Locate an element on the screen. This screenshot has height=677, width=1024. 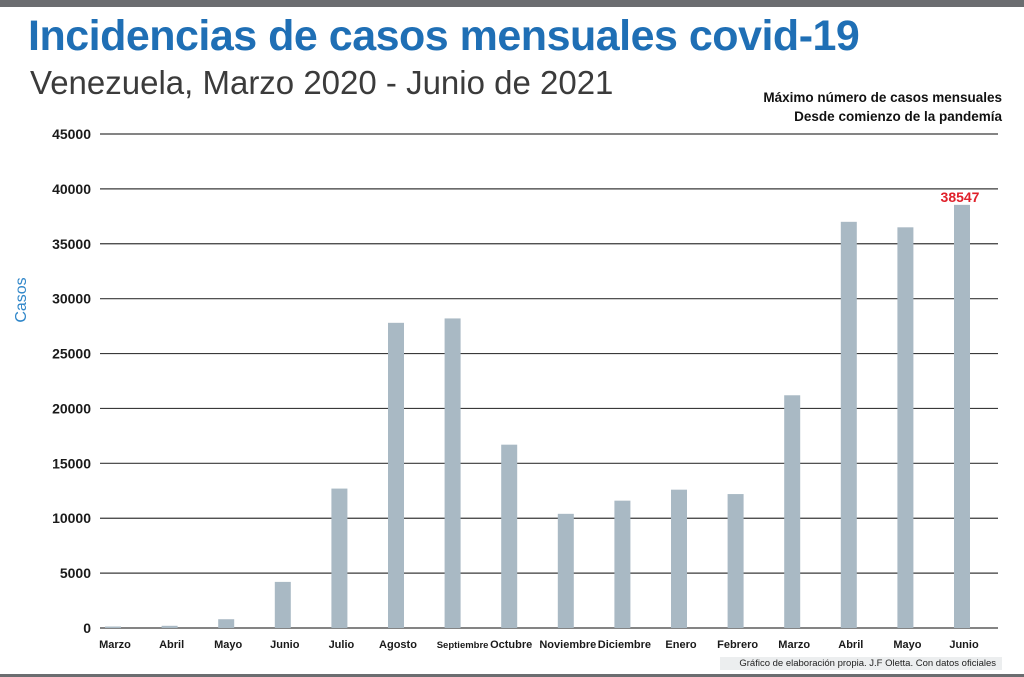
x-tick-label: Enero is located at coordinates (680, 645).